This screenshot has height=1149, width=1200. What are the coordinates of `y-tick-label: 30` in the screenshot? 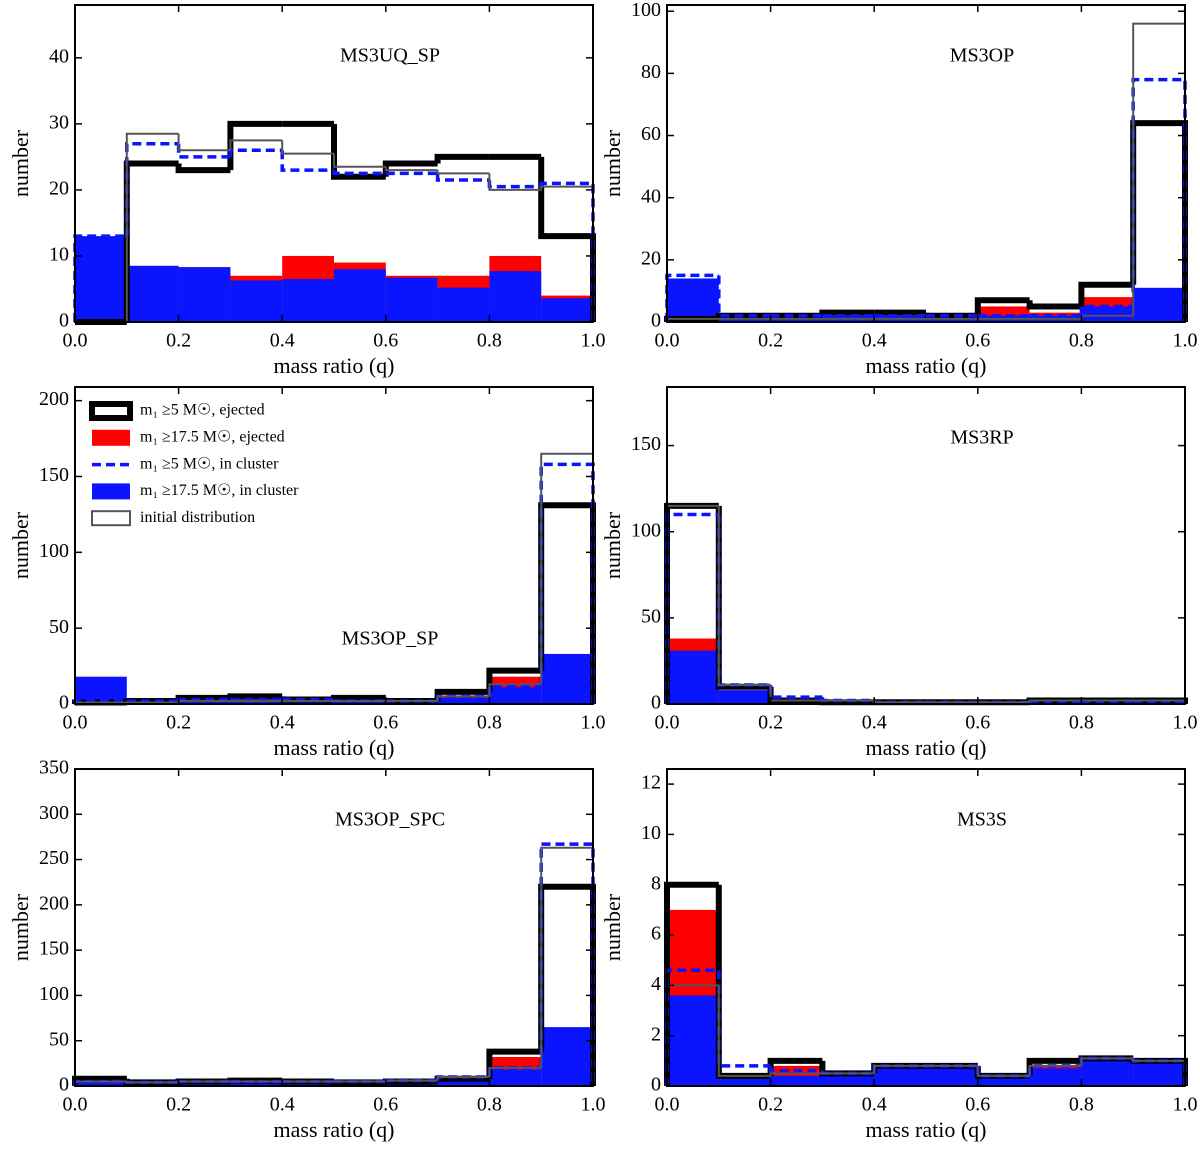 It's located at (59, 122).